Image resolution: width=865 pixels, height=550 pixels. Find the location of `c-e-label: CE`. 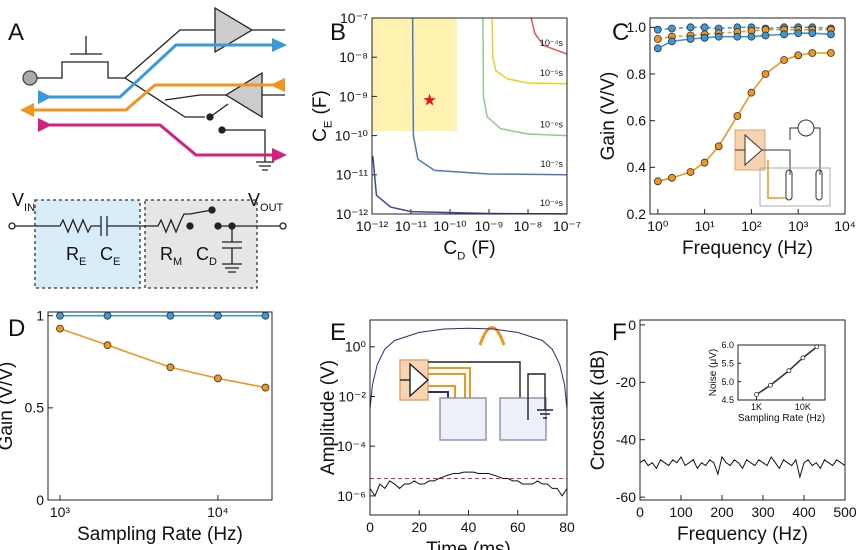

c-e-label: CE is located at coordinates (110, 256).